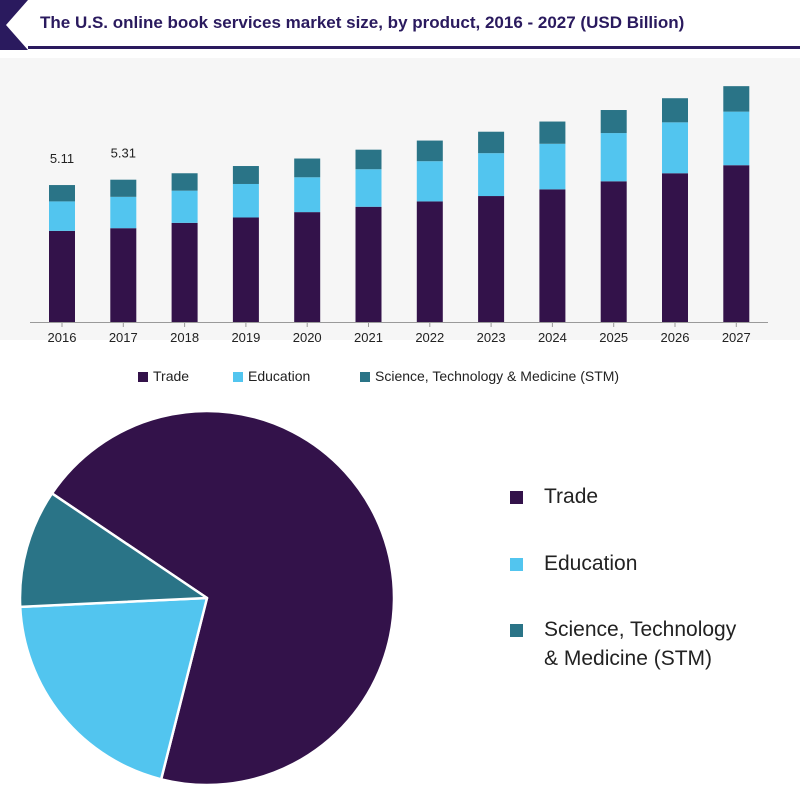 This screenshot has height=800, width=800. Describe the element at coordinates (429, 337) in the screenshot. I see `x-tick-label-2022: 2022` at that location.